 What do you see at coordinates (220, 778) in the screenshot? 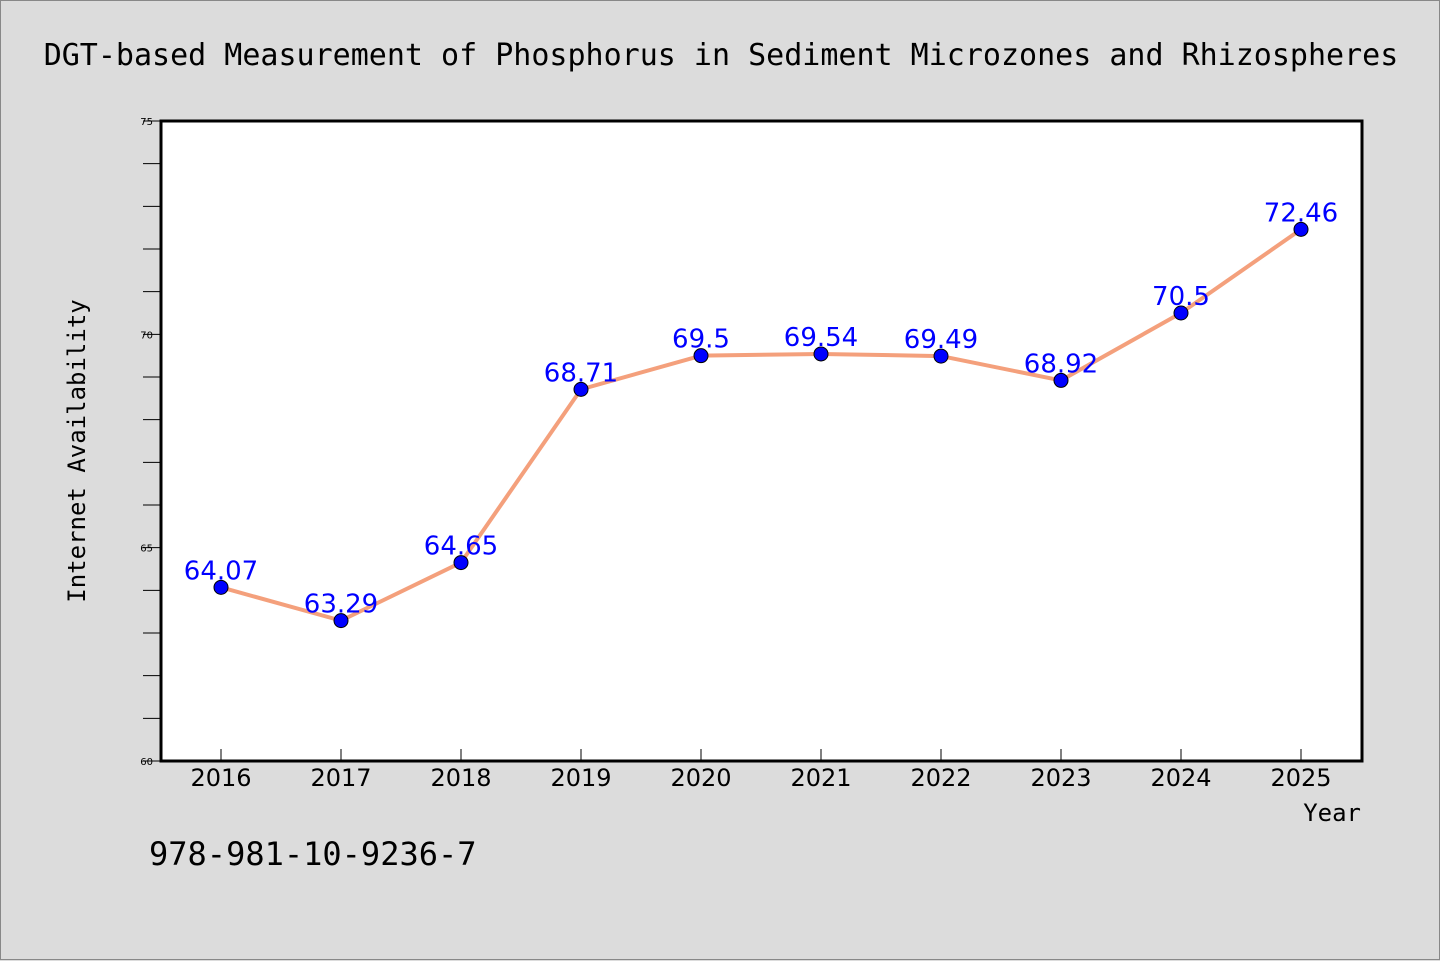
I see `x-tick-label: 2016` at bounding box center [220, 778].